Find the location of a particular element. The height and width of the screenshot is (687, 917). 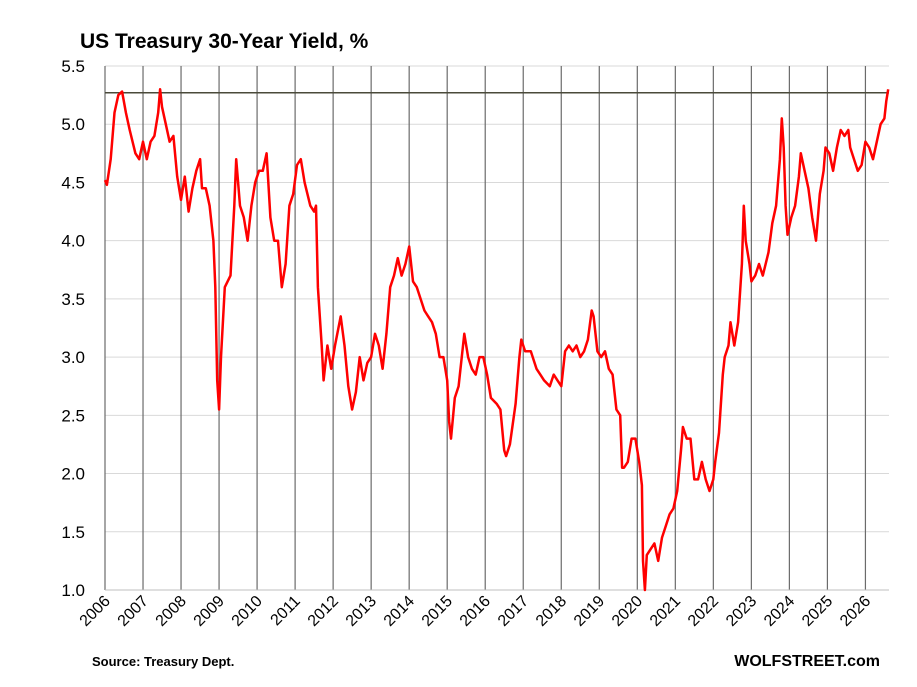

y-tick-label: 1.0 is located at coordinates (73, 590).